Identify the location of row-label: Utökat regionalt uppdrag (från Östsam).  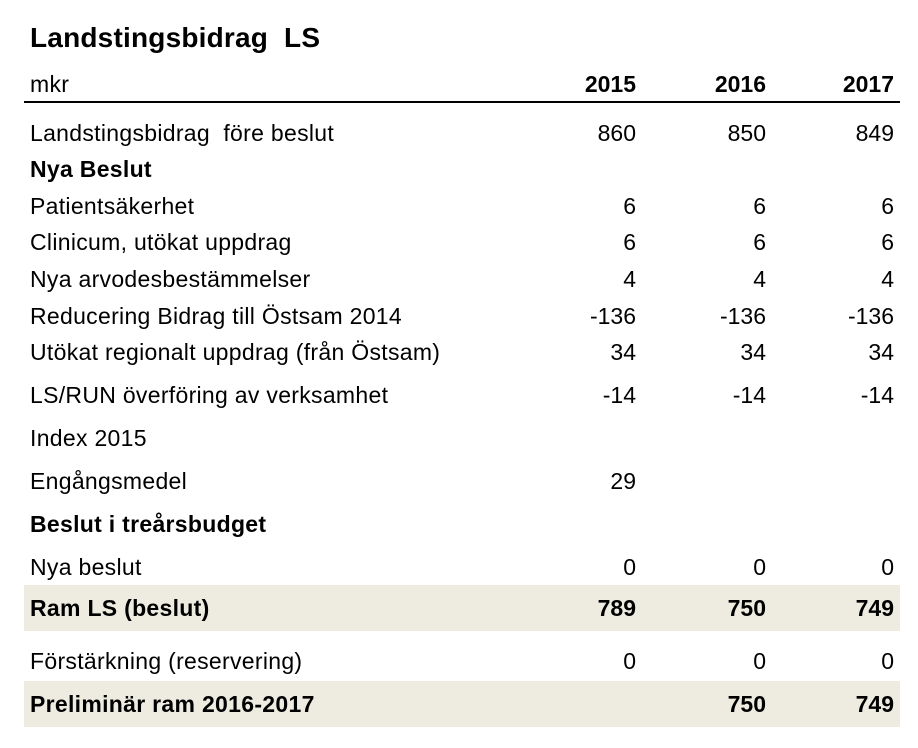
(235, 351).